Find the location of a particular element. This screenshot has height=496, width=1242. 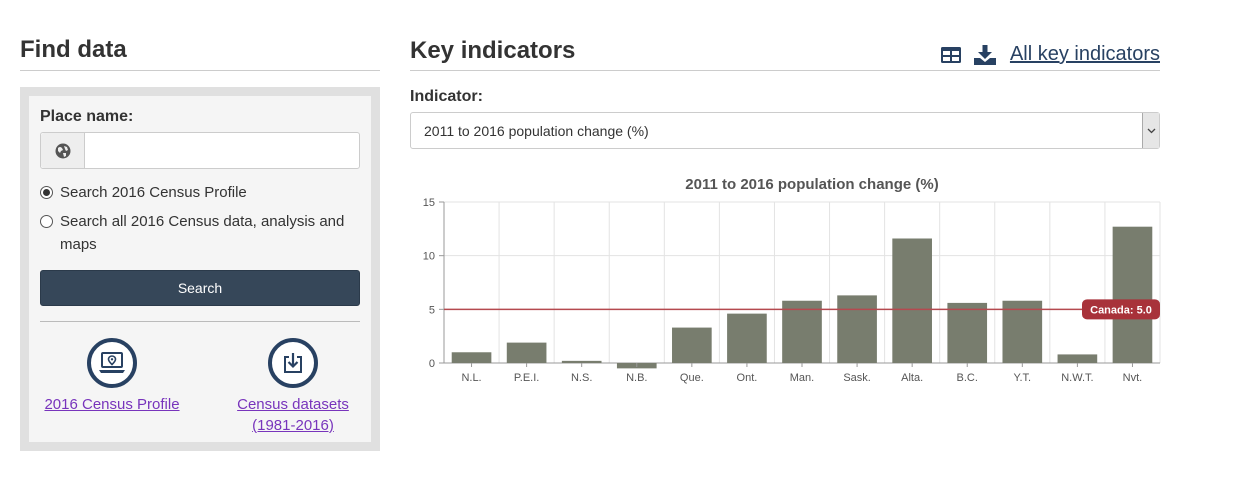

bar-man is located at coordinates (802, 331).